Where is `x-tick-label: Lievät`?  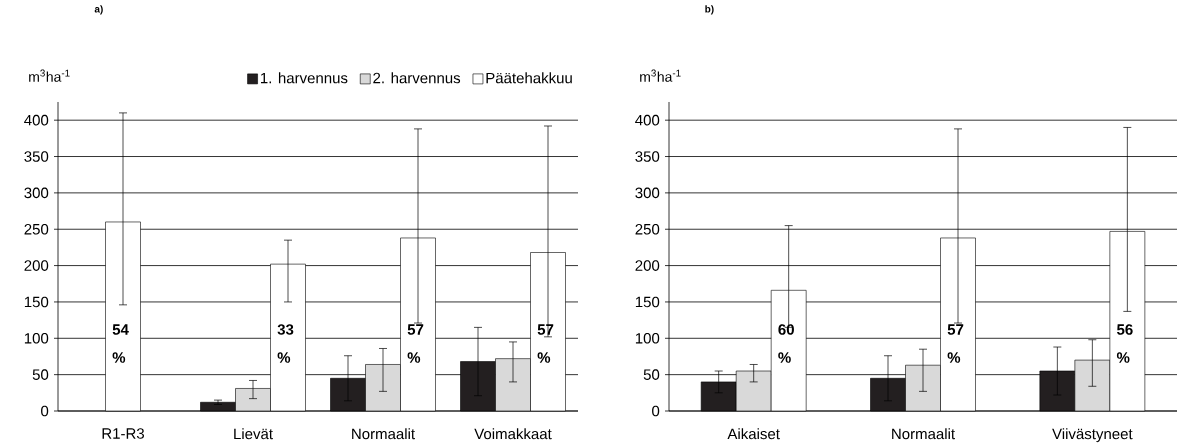
x-tick-label: Lievät is located at coordinates (253, 434).